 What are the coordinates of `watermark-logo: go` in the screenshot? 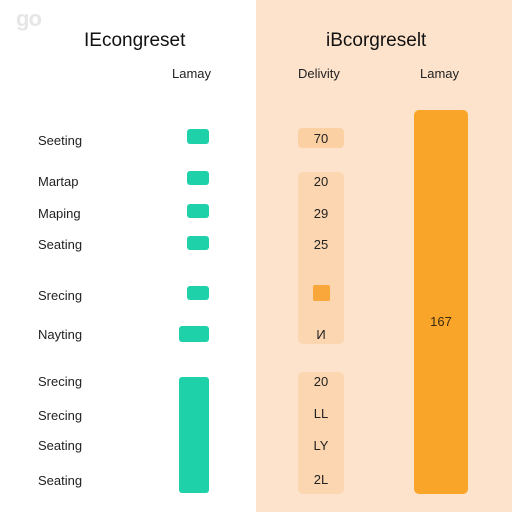 It's located at (29, 18).